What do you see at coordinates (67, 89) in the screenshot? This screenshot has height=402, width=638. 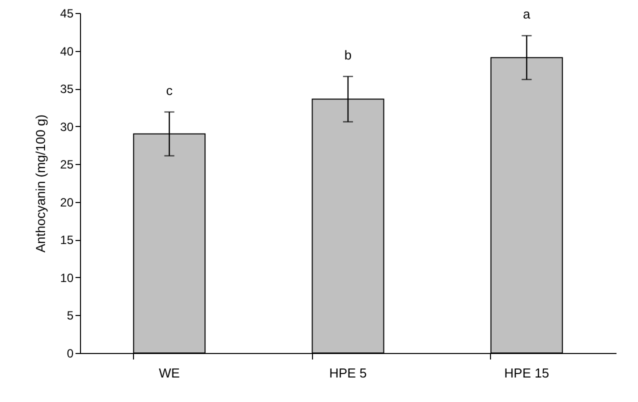 I see `y-tick-label: 35` at bounding box center [67, 89].